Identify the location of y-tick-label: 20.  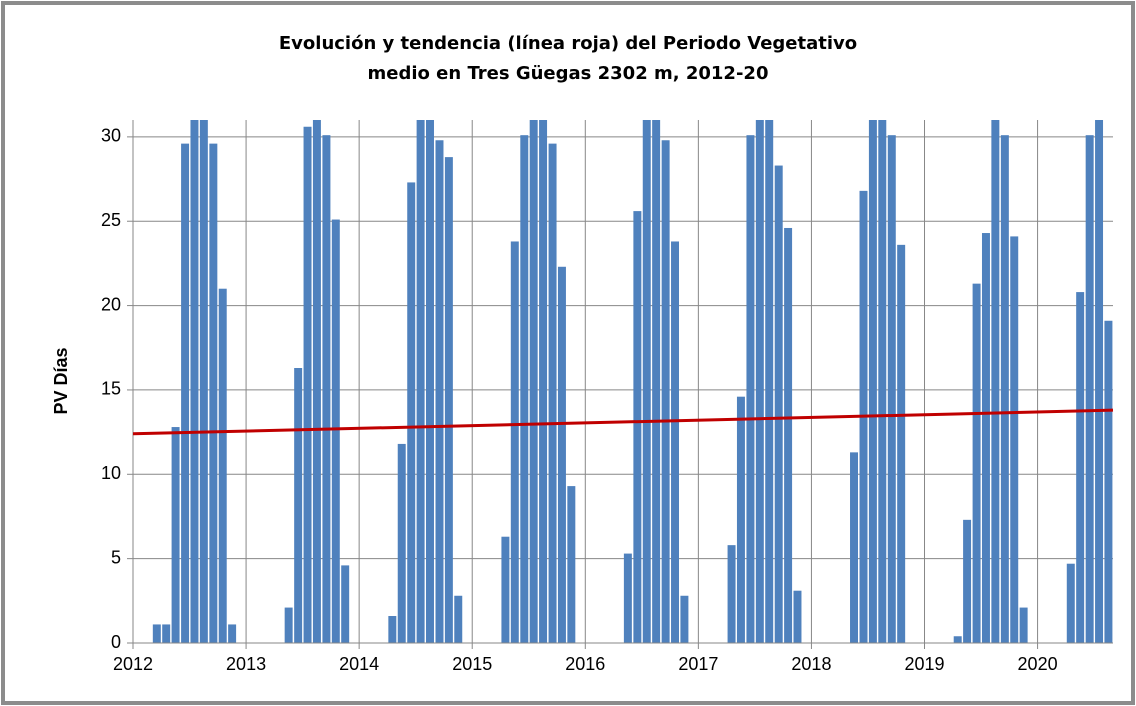
(111, 304).